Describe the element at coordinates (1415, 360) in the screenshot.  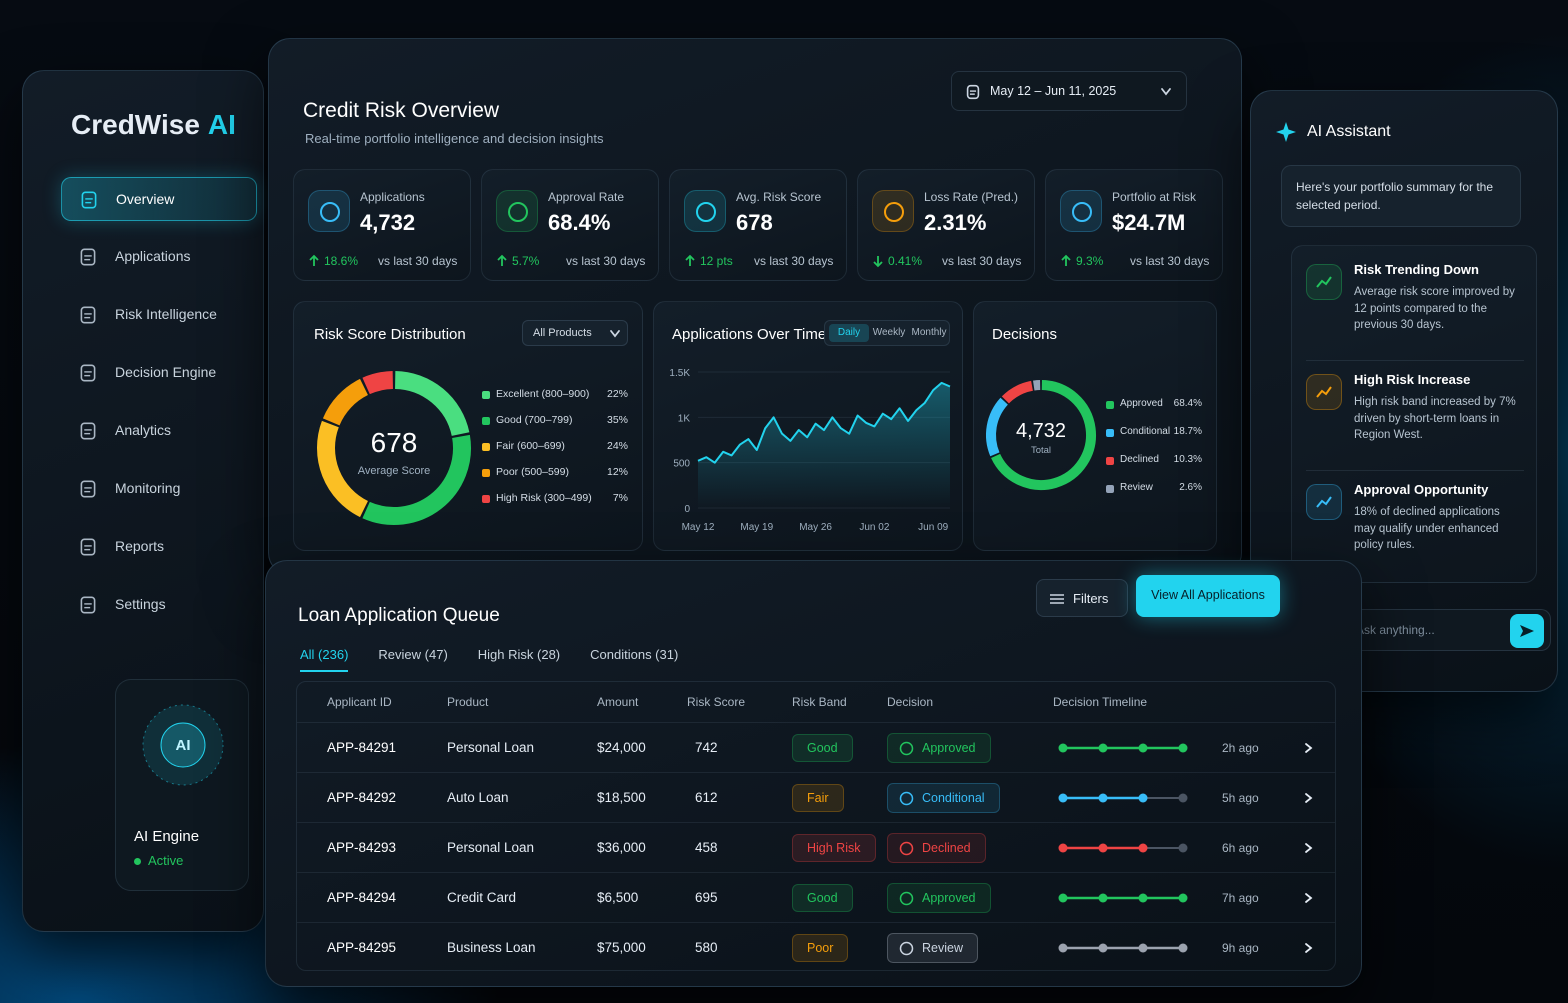
I see `divider` at that location.